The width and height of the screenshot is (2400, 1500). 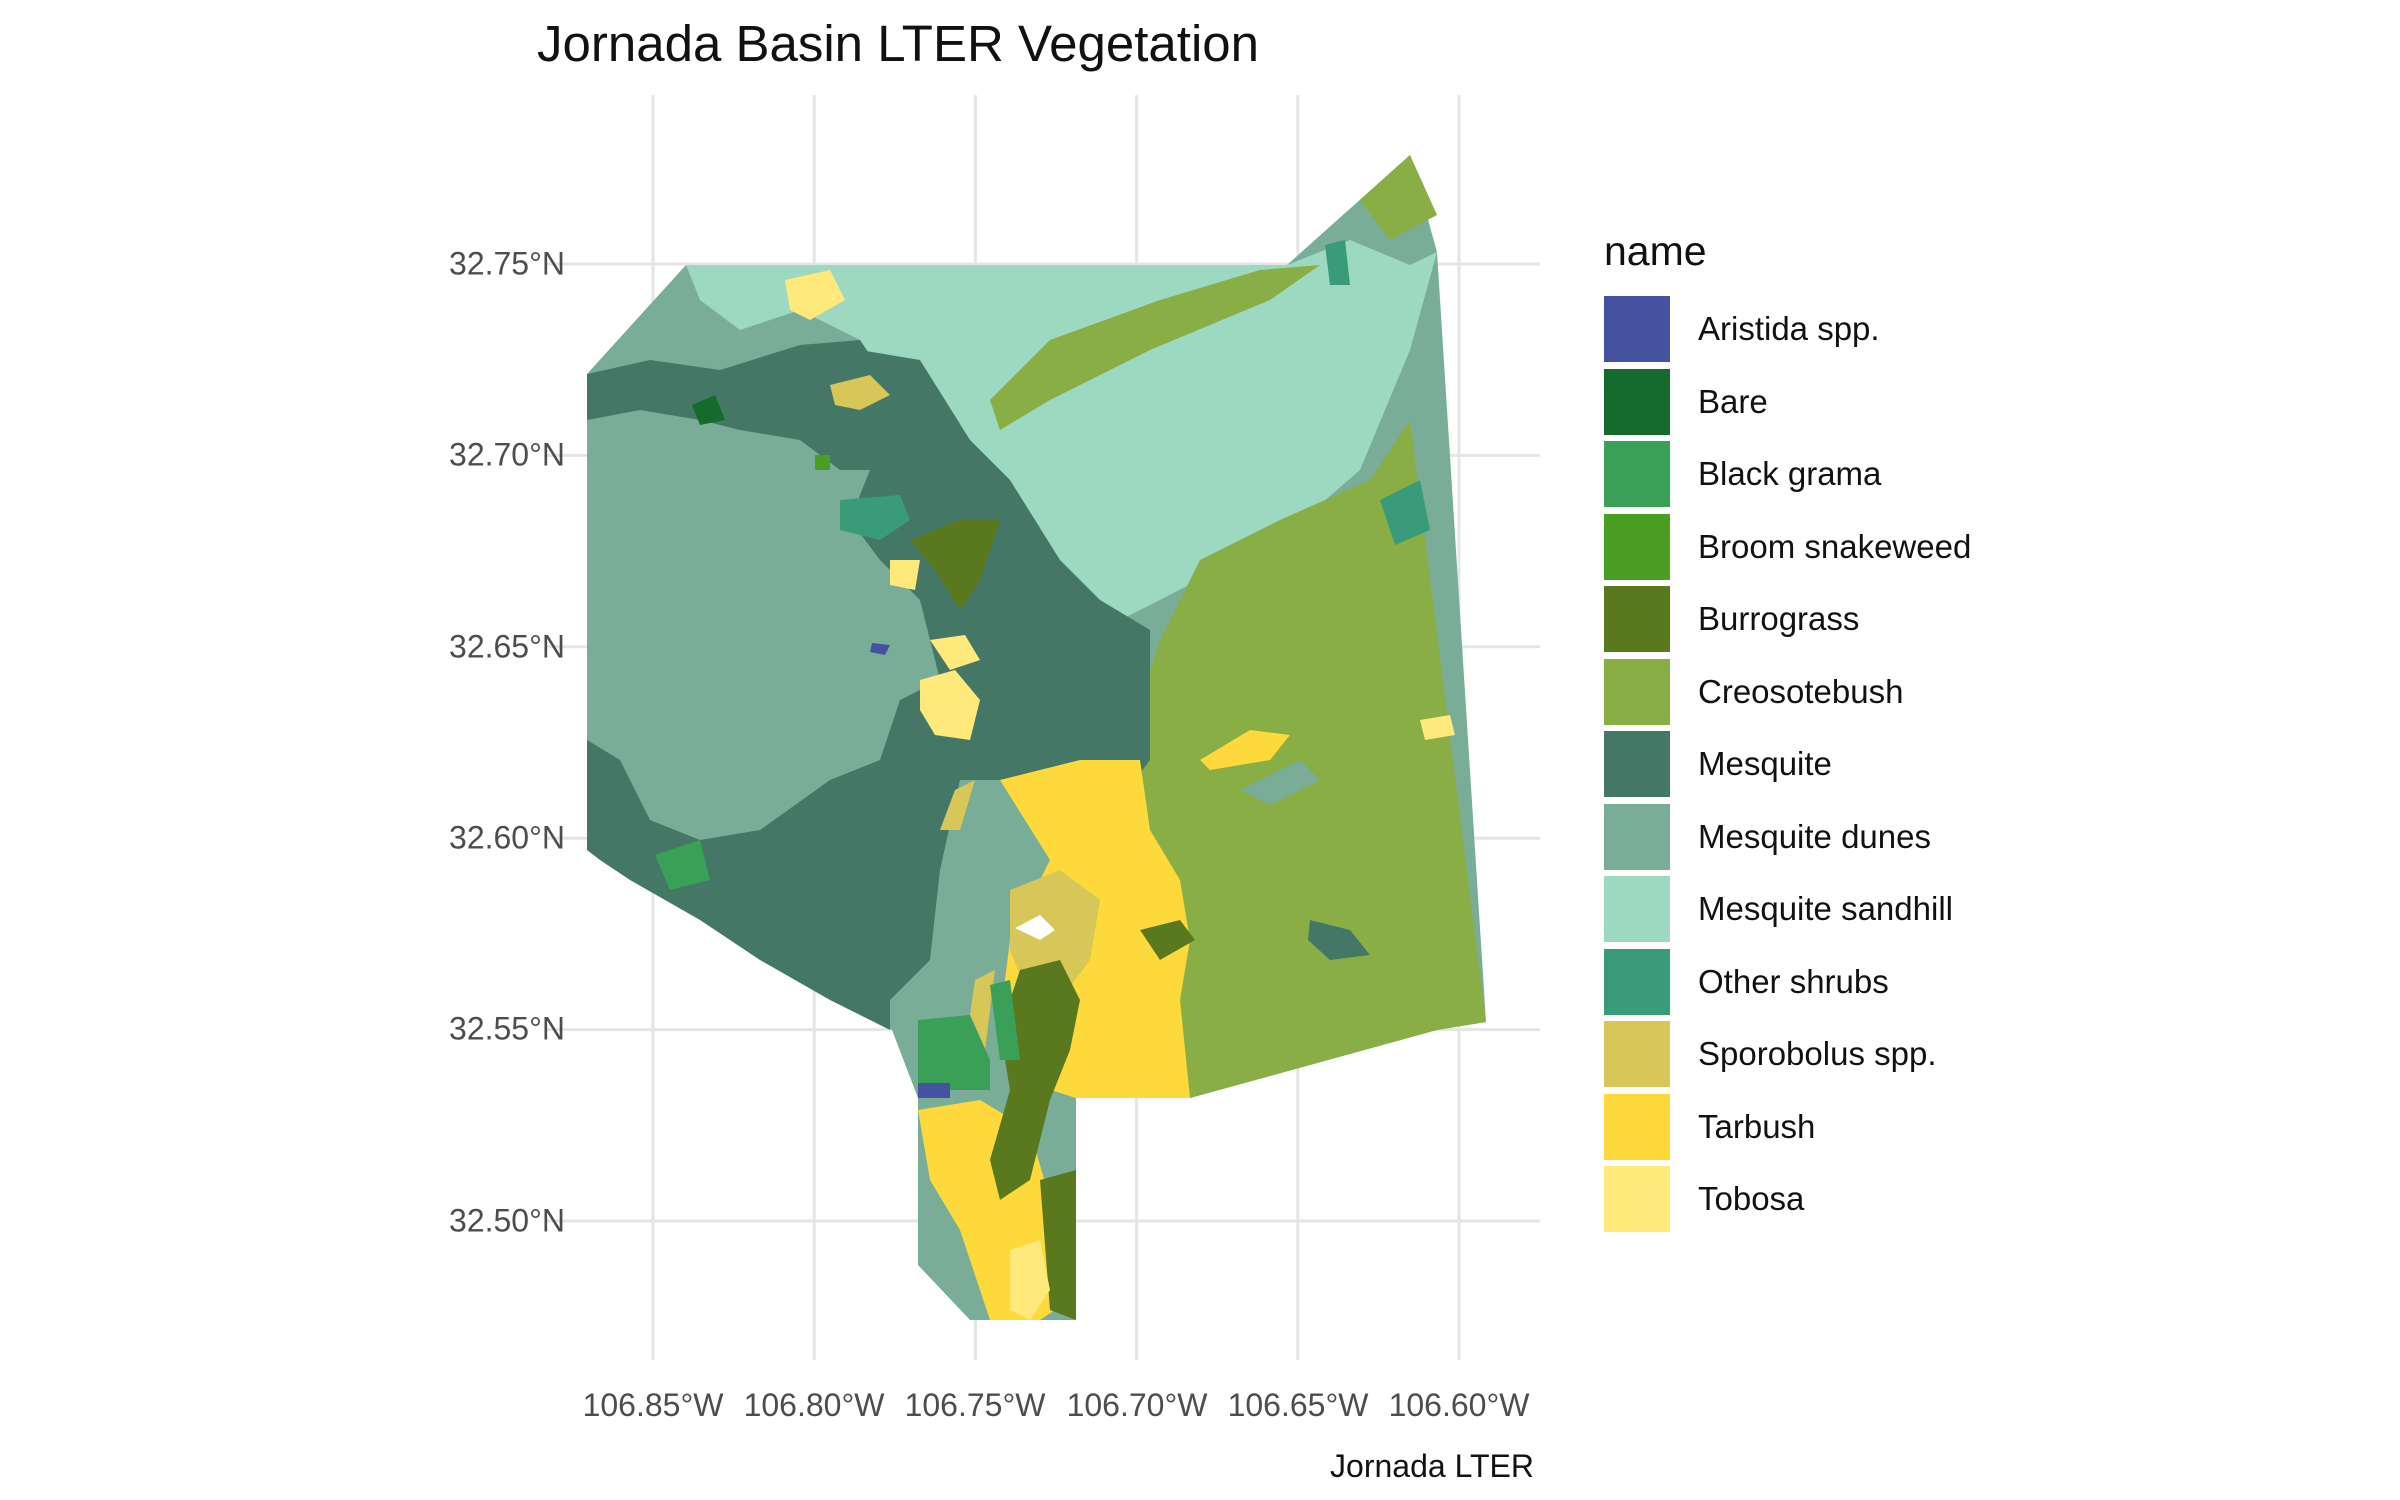 I want to click on legend-label: Tarbush, so click(x=1757, y=1126).